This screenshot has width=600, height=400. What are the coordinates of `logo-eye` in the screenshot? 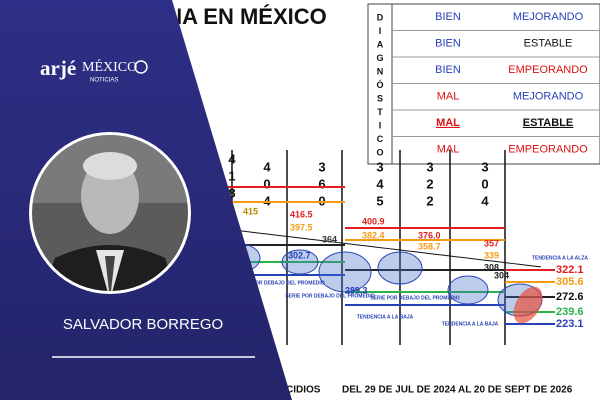 It's located at (141, 67).